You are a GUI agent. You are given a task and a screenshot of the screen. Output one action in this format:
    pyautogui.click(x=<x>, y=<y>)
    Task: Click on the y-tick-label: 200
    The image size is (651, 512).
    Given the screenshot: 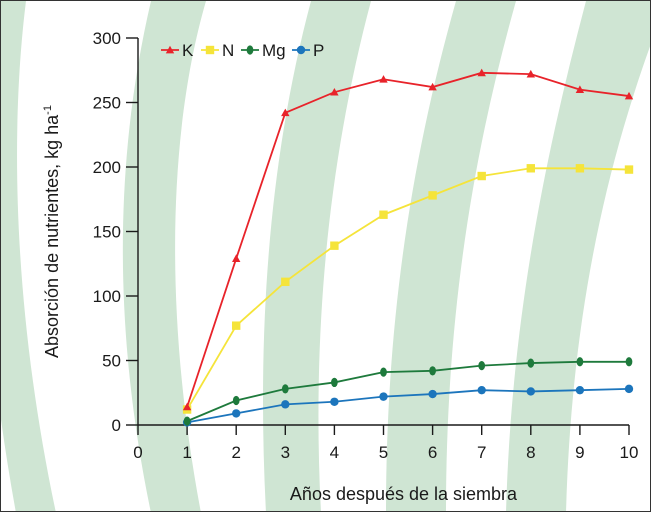 What is the action you would take?
    pyautogui.click(x=107, y=167)
    